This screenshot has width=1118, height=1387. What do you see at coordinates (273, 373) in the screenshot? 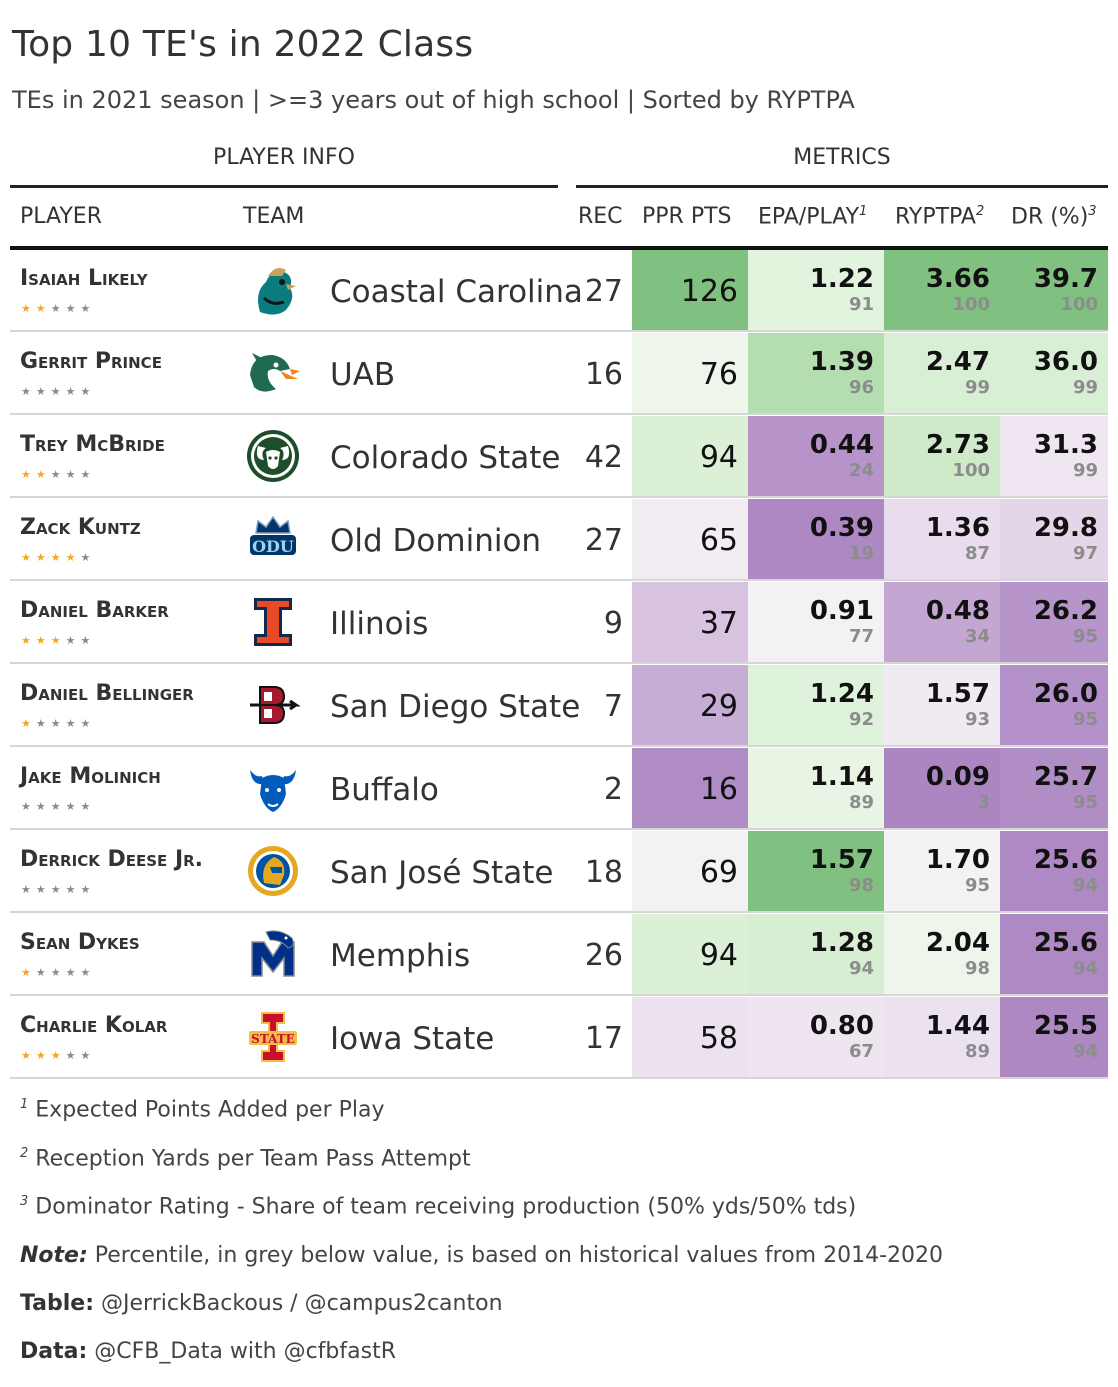
I see `uab-dragon-icon` at bounding box center [273, 373].